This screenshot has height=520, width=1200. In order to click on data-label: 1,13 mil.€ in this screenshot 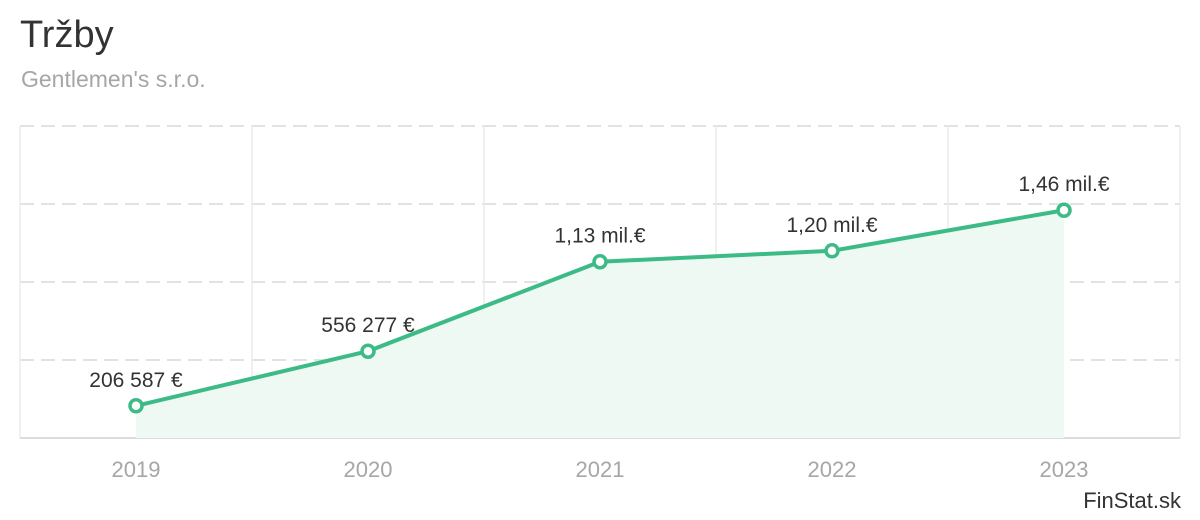, I will do `click(599, 236)`.